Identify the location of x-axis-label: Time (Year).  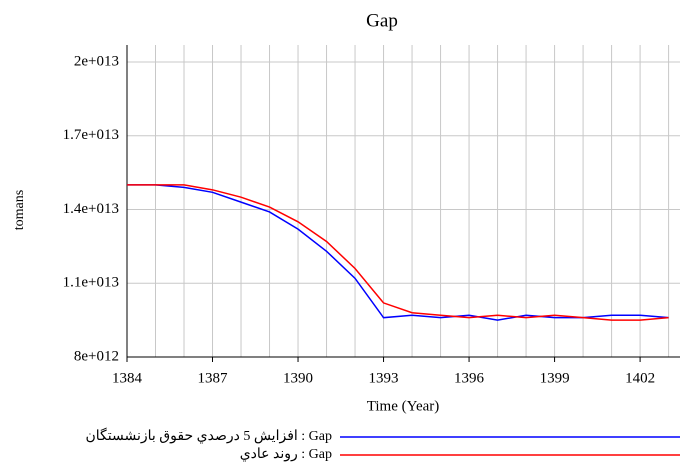
(403, 406).